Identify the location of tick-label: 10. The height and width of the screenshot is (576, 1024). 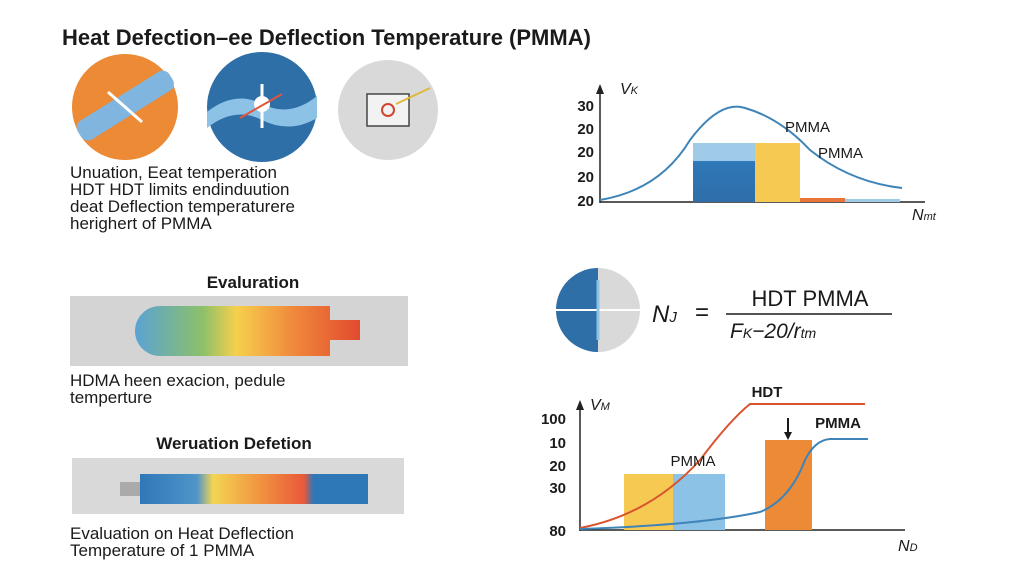
(557, 443).